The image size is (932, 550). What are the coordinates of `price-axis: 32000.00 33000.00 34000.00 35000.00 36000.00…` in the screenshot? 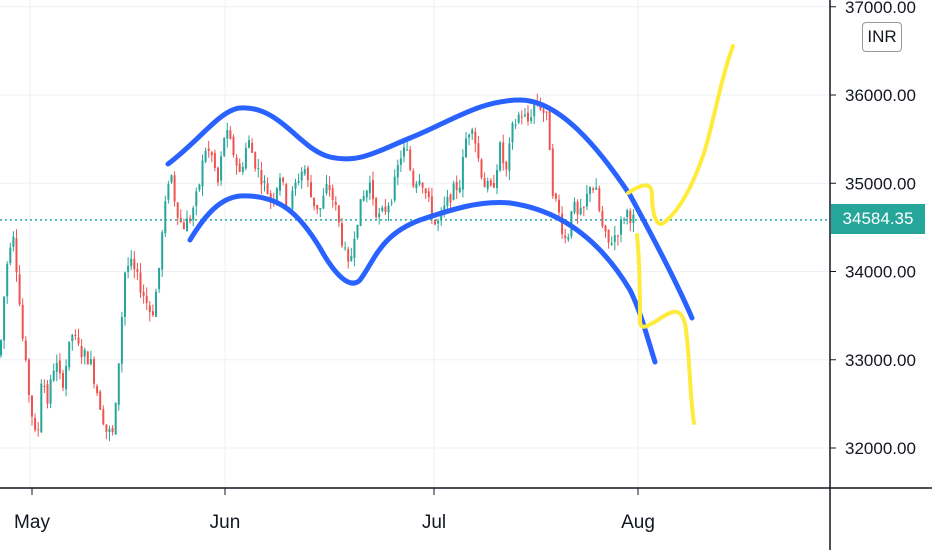 It's located at (873, 229).